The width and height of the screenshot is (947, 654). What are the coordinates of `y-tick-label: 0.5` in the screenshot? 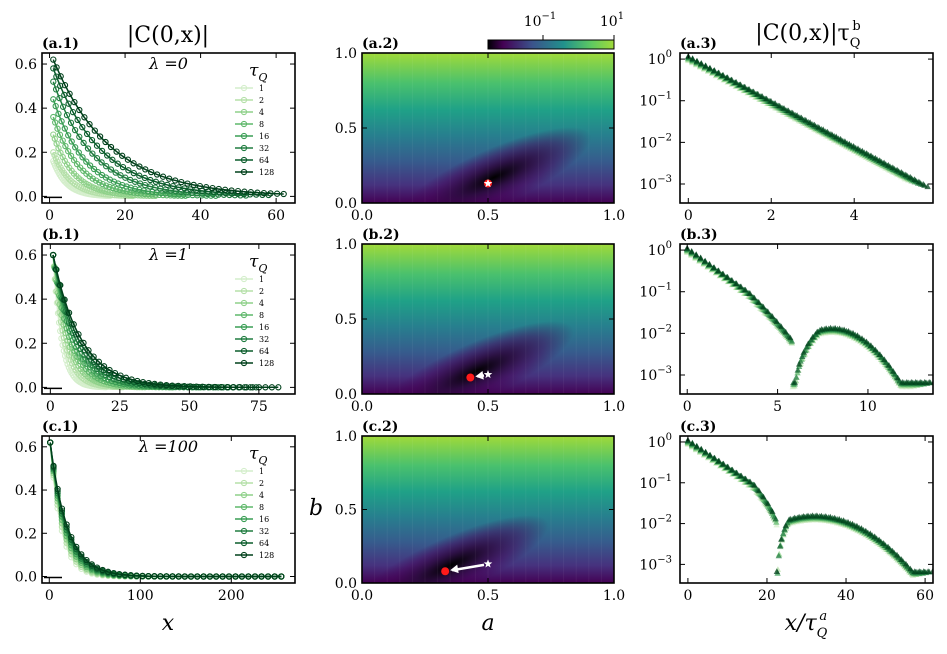 It's located at (346, 511).